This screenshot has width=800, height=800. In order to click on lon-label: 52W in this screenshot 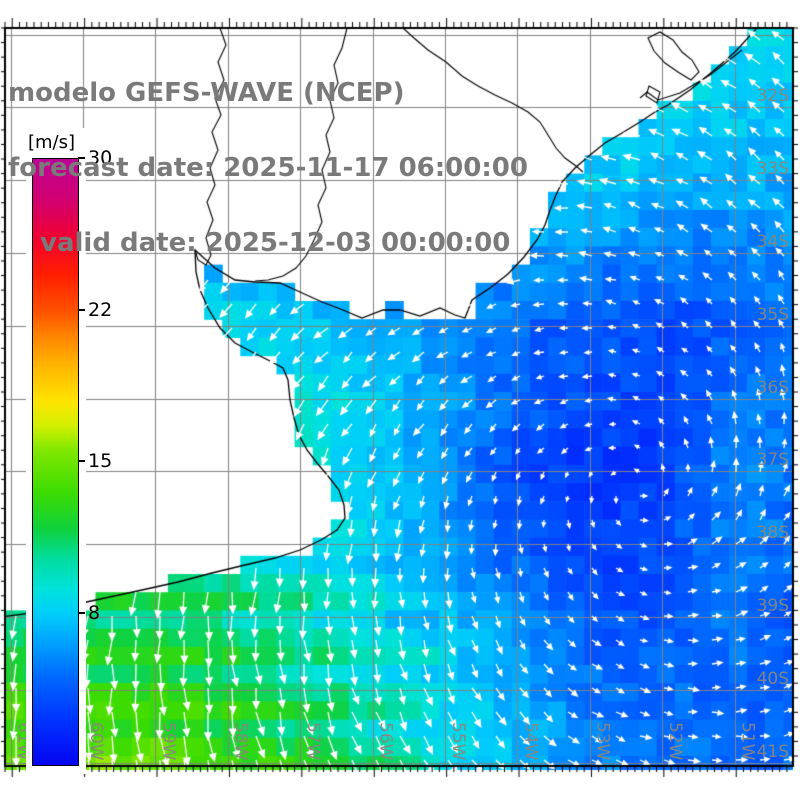, I will do `click(675, 740)`.